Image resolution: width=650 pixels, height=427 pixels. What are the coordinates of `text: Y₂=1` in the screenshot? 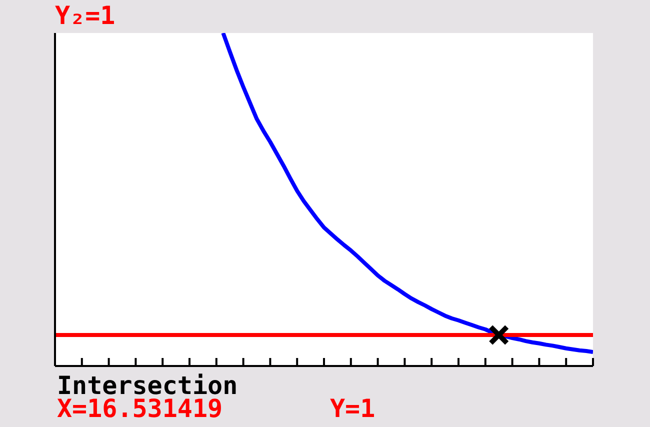 It's located at (85, 15).